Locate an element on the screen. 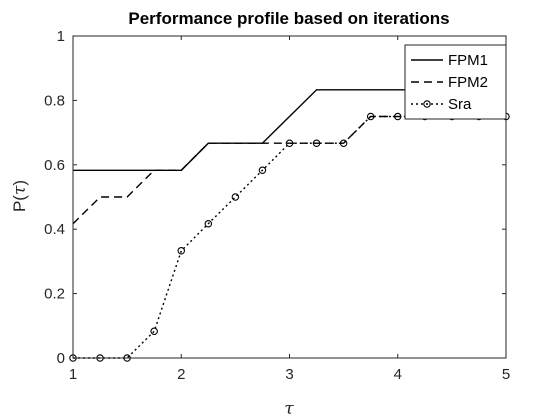 This screenshot has width=560, height=420. legend-label-0: FPM1 is located at coordinates (468, 60).